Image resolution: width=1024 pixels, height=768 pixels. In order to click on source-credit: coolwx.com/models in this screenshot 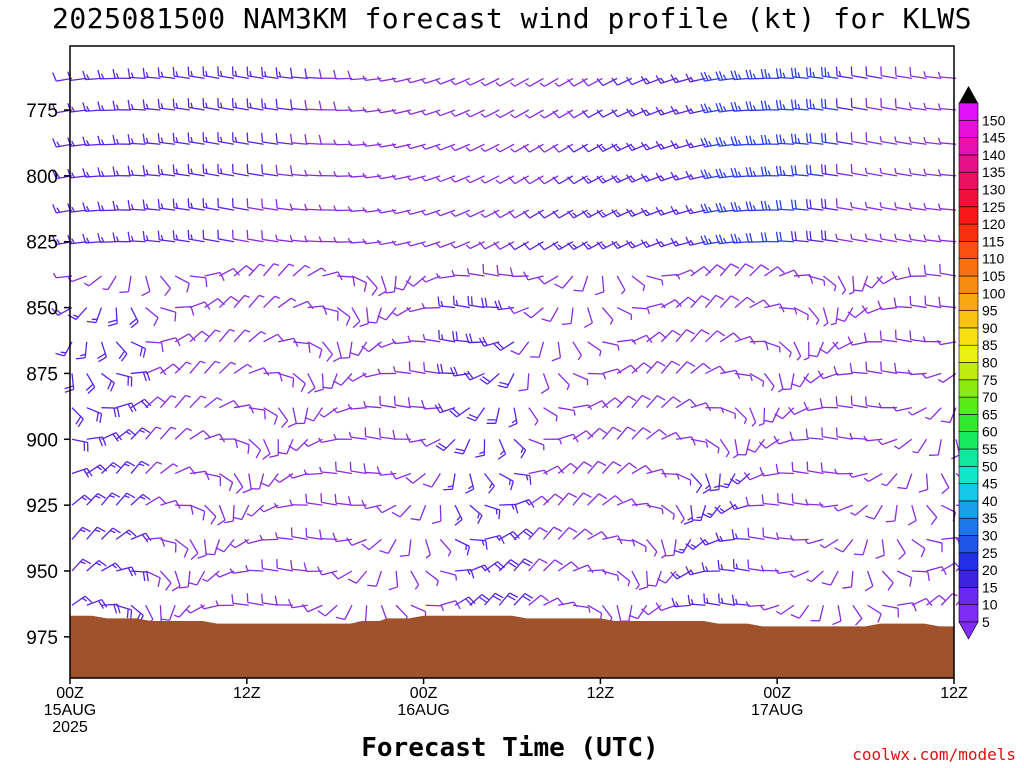, I will do `click(934, 754)`.